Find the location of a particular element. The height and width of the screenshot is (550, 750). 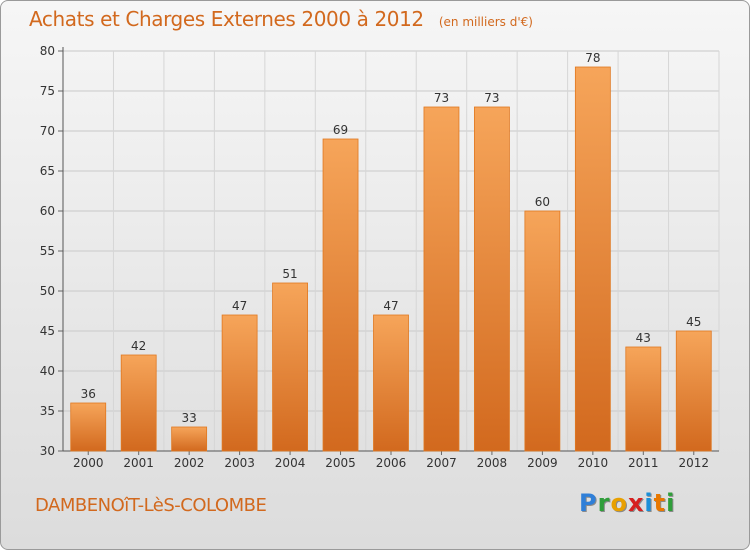

data-label-2009: 60 is located at coordinates (542, 202).